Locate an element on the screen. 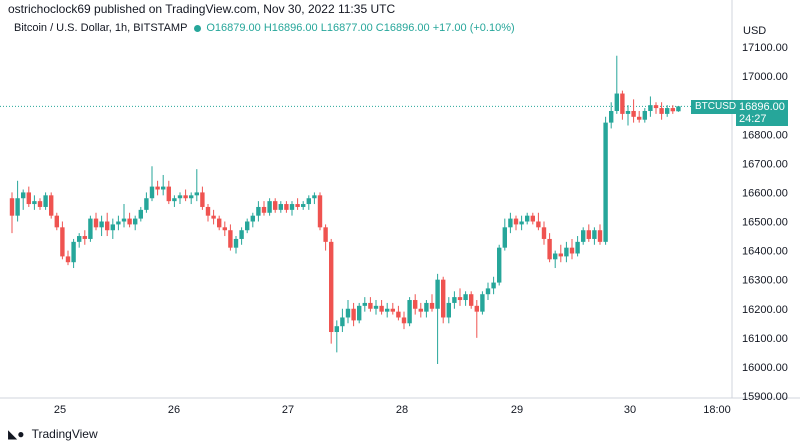  y-tick-label: 16800.00 is located at coordinates (765, 135).